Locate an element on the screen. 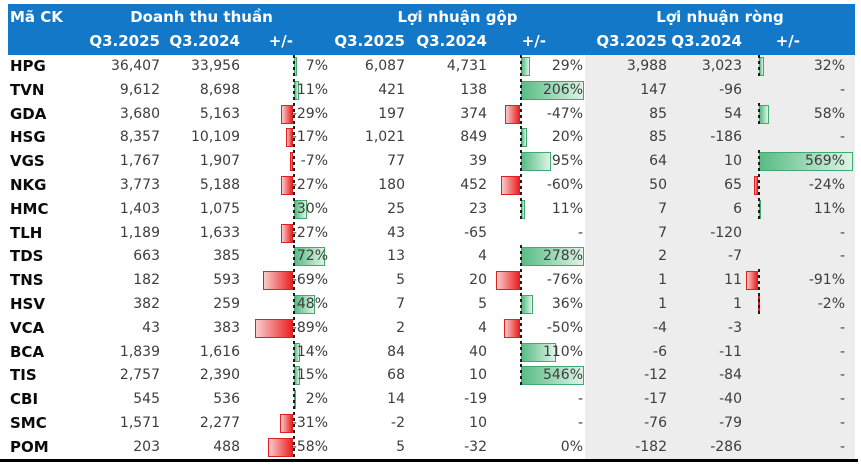 This screenshot has height=466, width=861. value-cell: -40 is located at coordinates (706, 400).